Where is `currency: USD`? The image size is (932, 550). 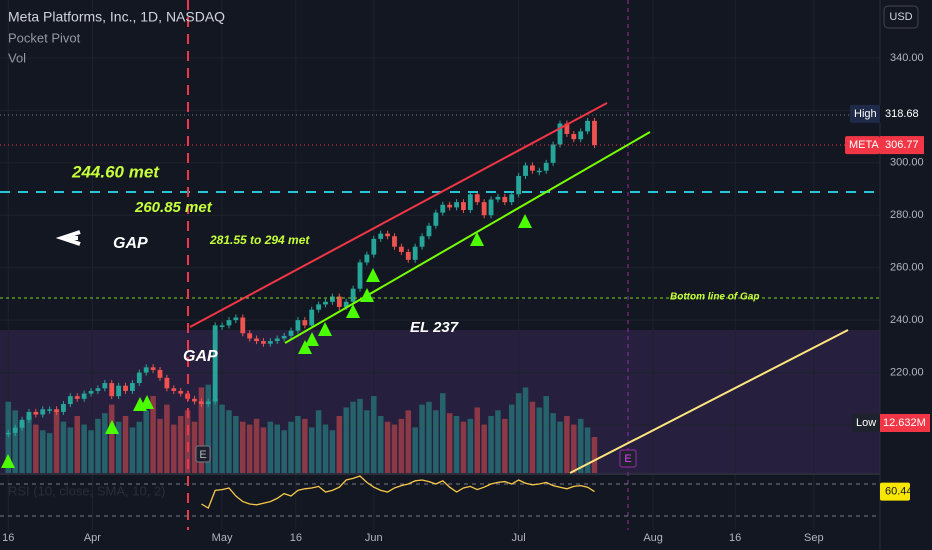 currency: USD is located at coordinates (900, 17).